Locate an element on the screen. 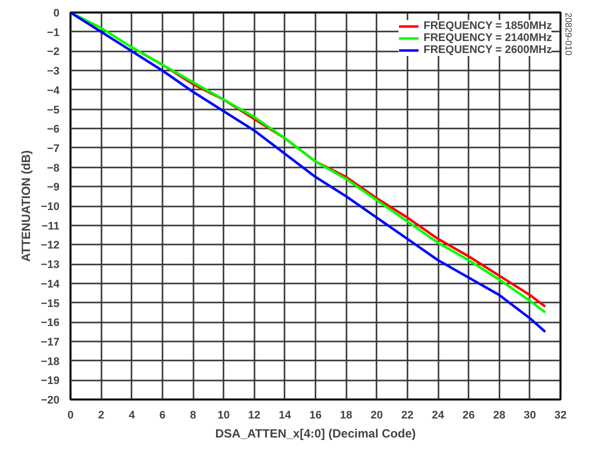  y-tick-label: 0 is located at coordinates (56, 14).